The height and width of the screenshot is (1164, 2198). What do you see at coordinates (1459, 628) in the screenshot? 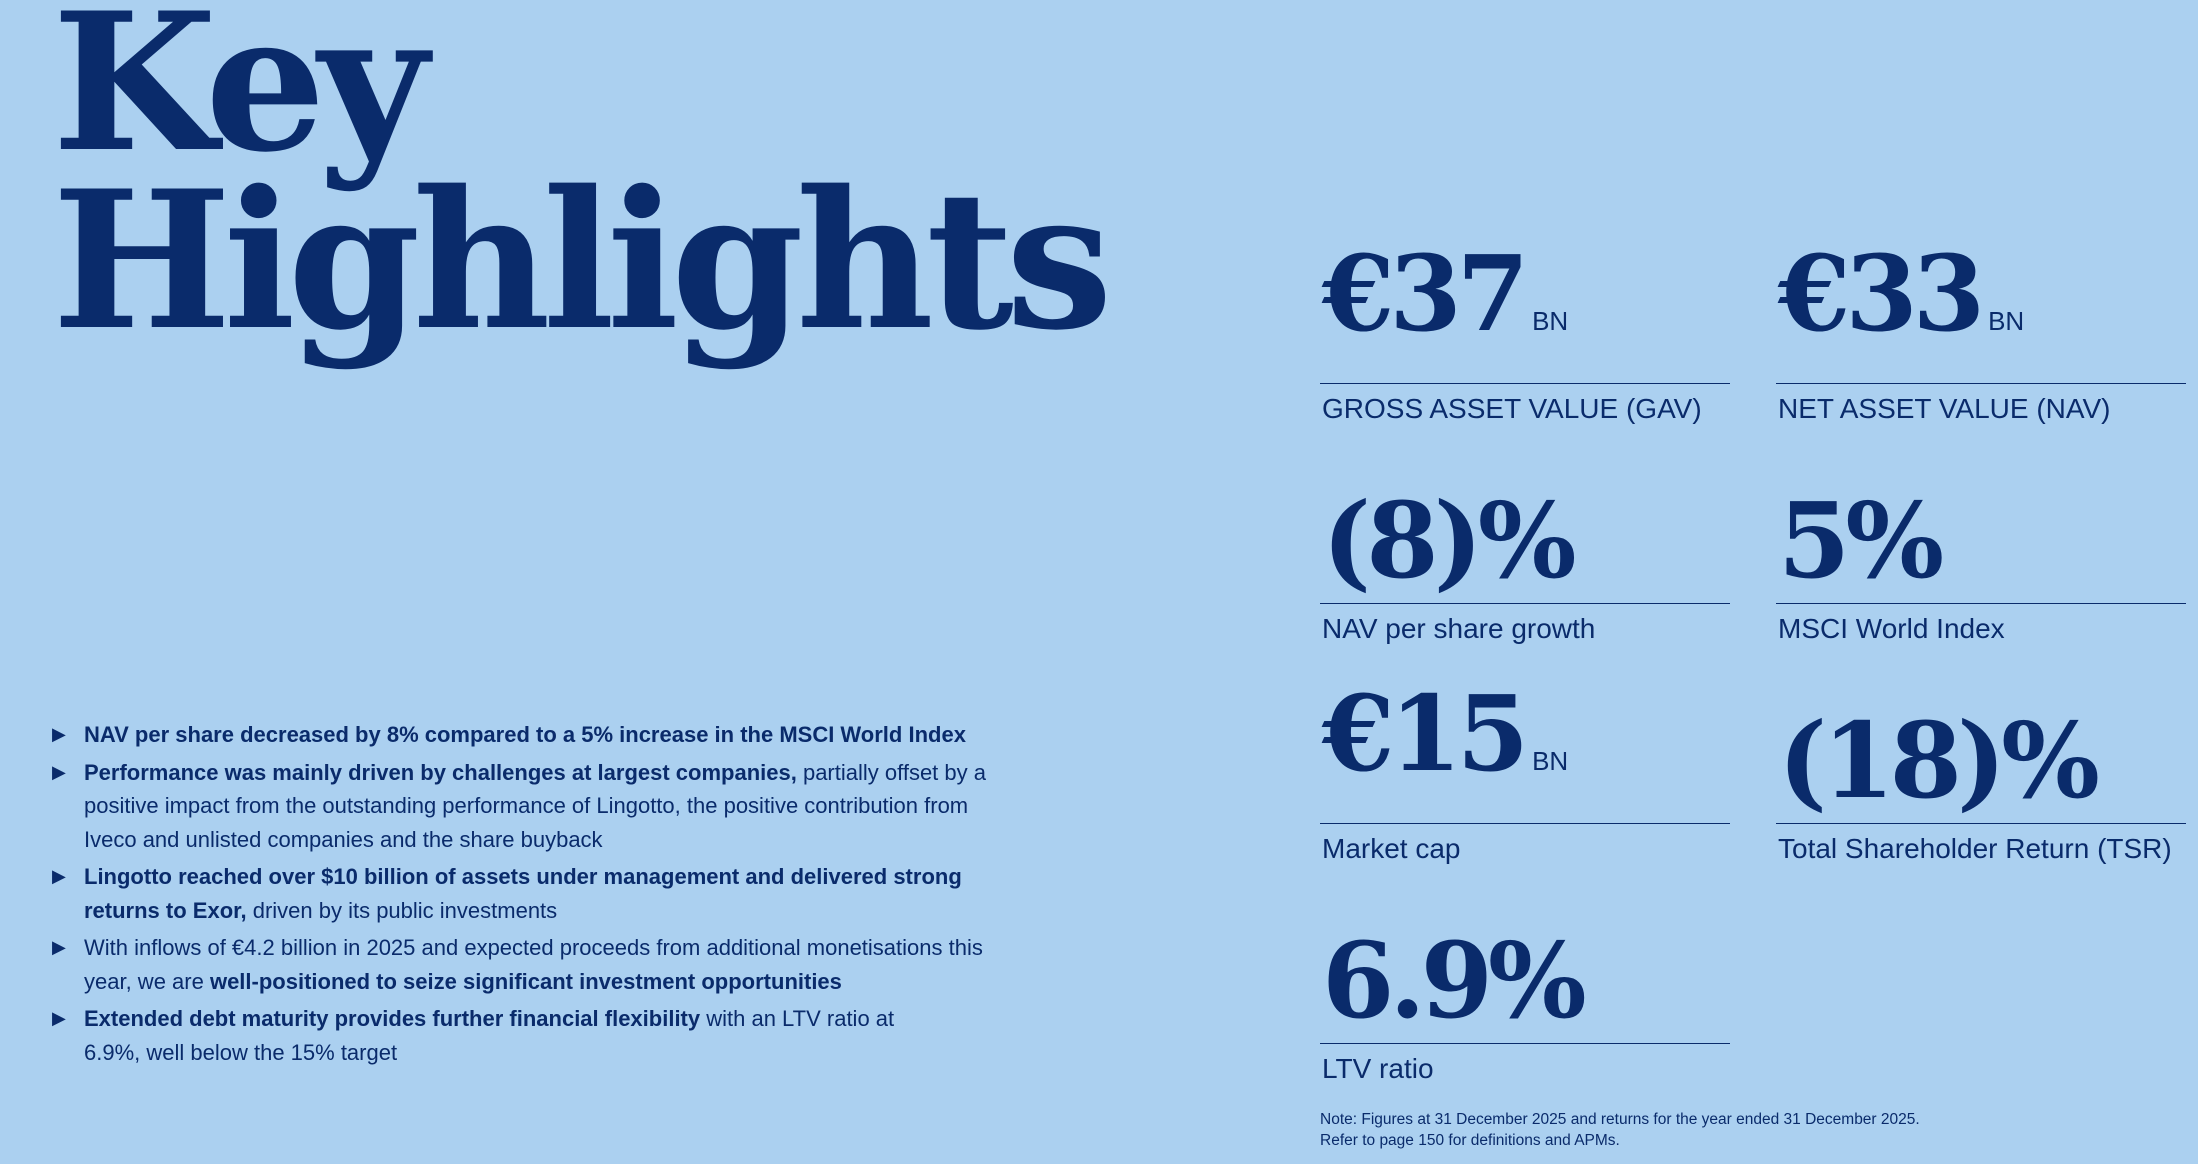
I see `metric-label: NAV per share growth` at bounding box center [1459, 628].